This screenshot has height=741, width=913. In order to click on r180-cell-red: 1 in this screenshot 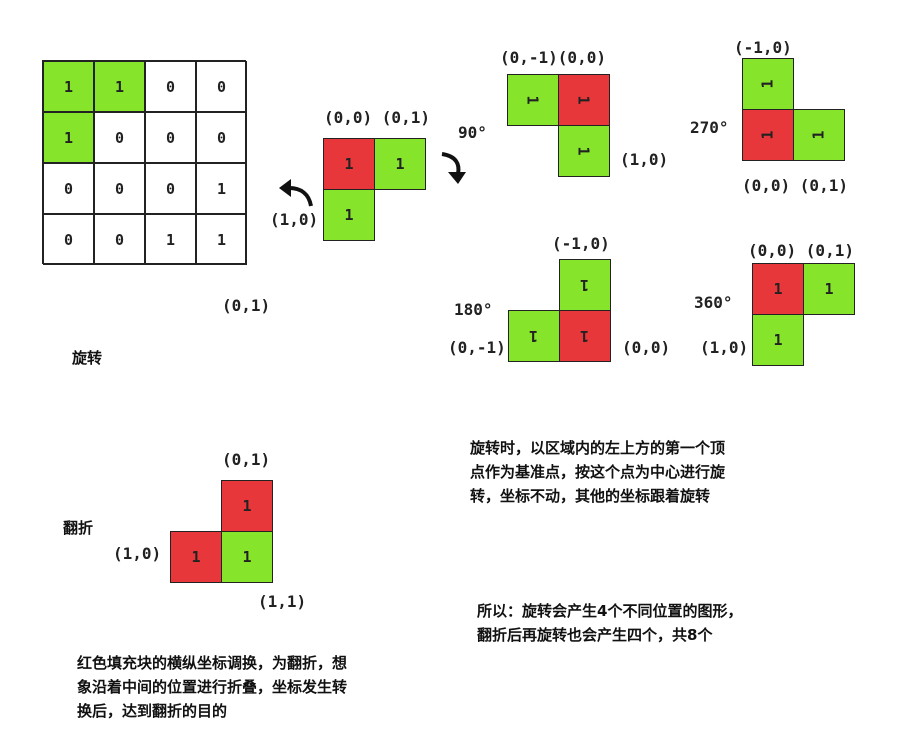, I will do `click(585, 336)`.